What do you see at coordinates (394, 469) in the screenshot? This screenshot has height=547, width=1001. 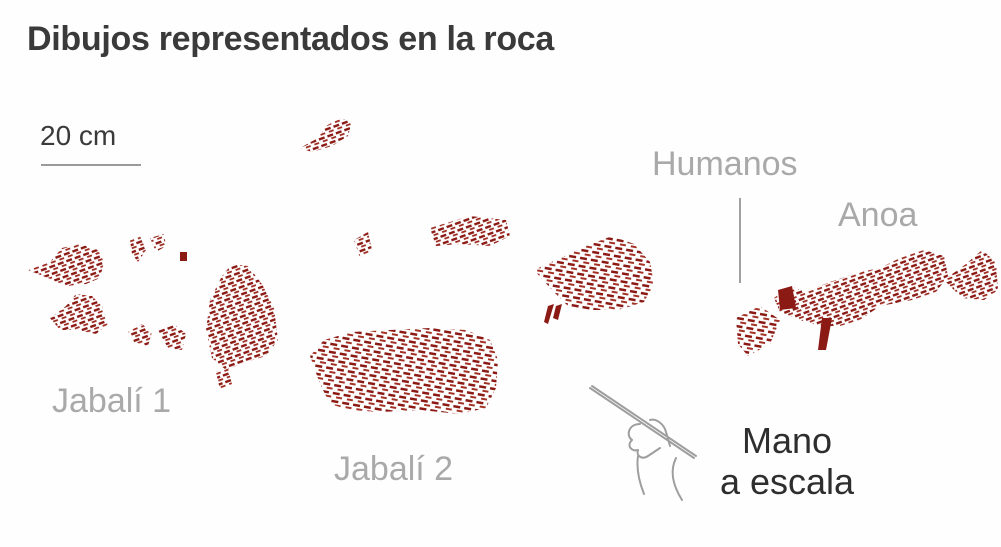 I see `label-jabali-2: Jabalí 2` at bounding box center [394, 469].